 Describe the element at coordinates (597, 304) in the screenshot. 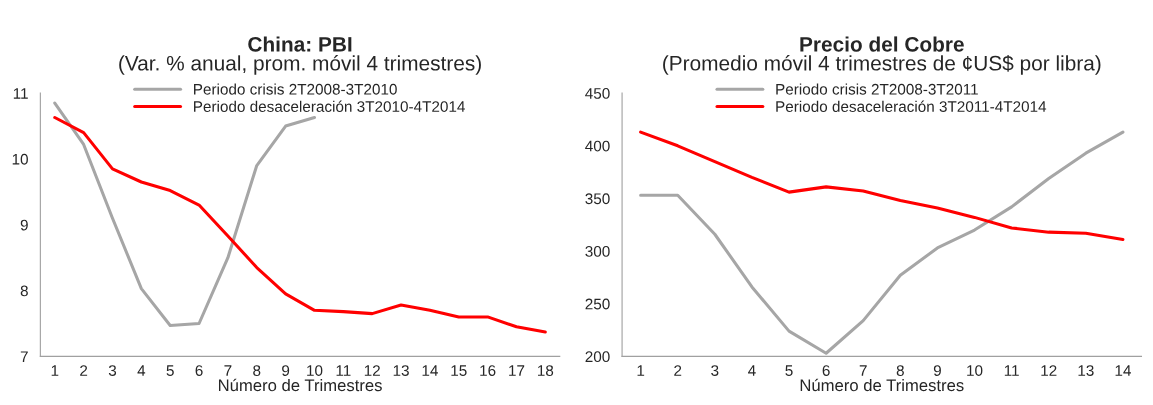

I see `y-tick-label: 250` at that location.